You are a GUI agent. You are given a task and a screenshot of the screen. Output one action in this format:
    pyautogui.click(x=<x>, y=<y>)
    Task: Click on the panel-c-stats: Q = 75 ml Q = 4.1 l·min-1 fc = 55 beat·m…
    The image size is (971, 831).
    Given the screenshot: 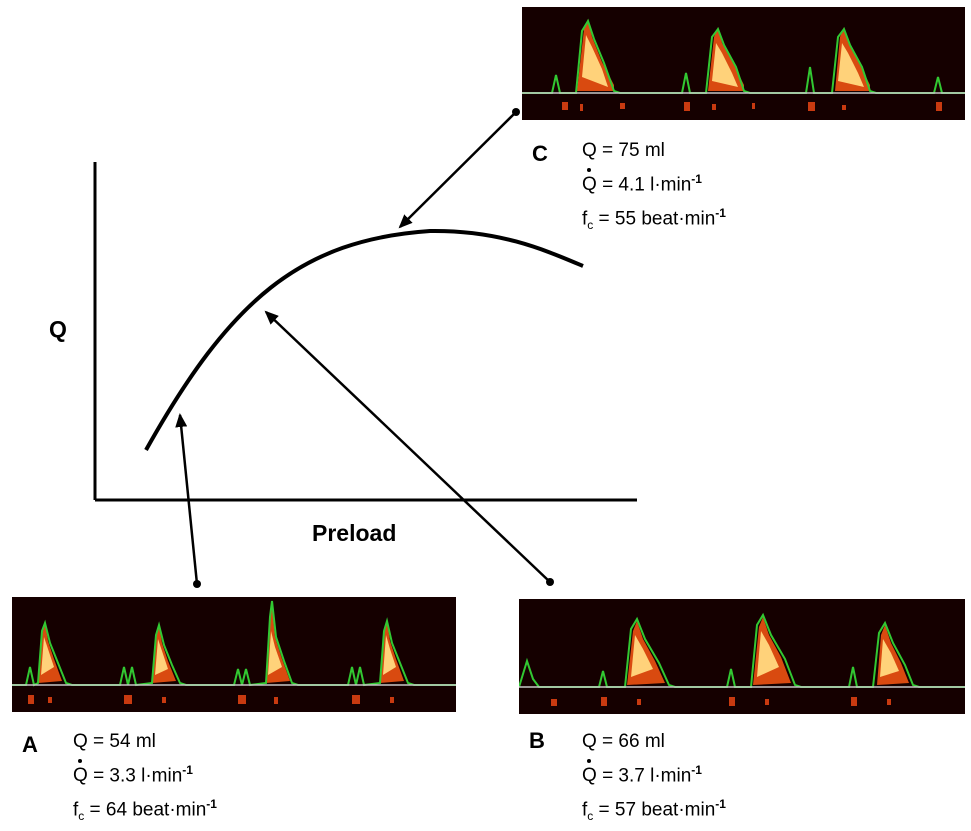 What is the action you would take?
    pyautogui.click(x=654, y=188)
    